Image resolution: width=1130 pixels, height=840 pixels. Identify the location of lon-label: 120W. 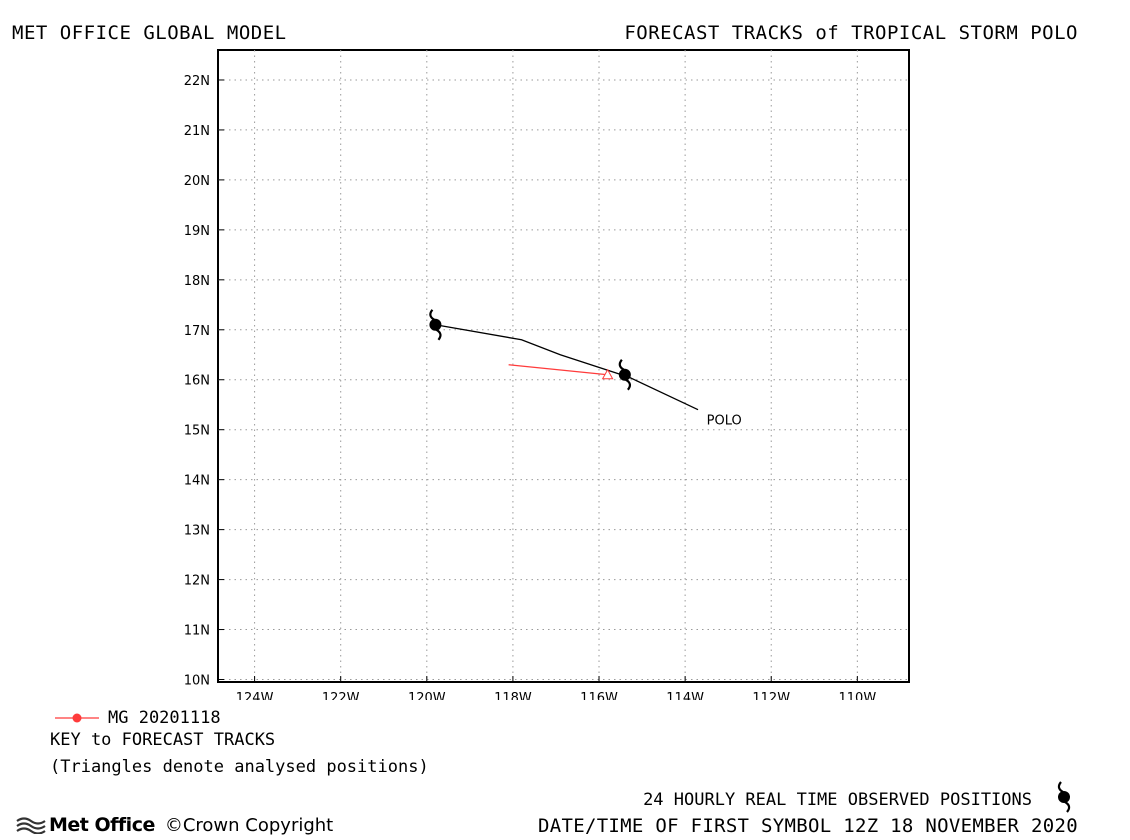
(427, 695).